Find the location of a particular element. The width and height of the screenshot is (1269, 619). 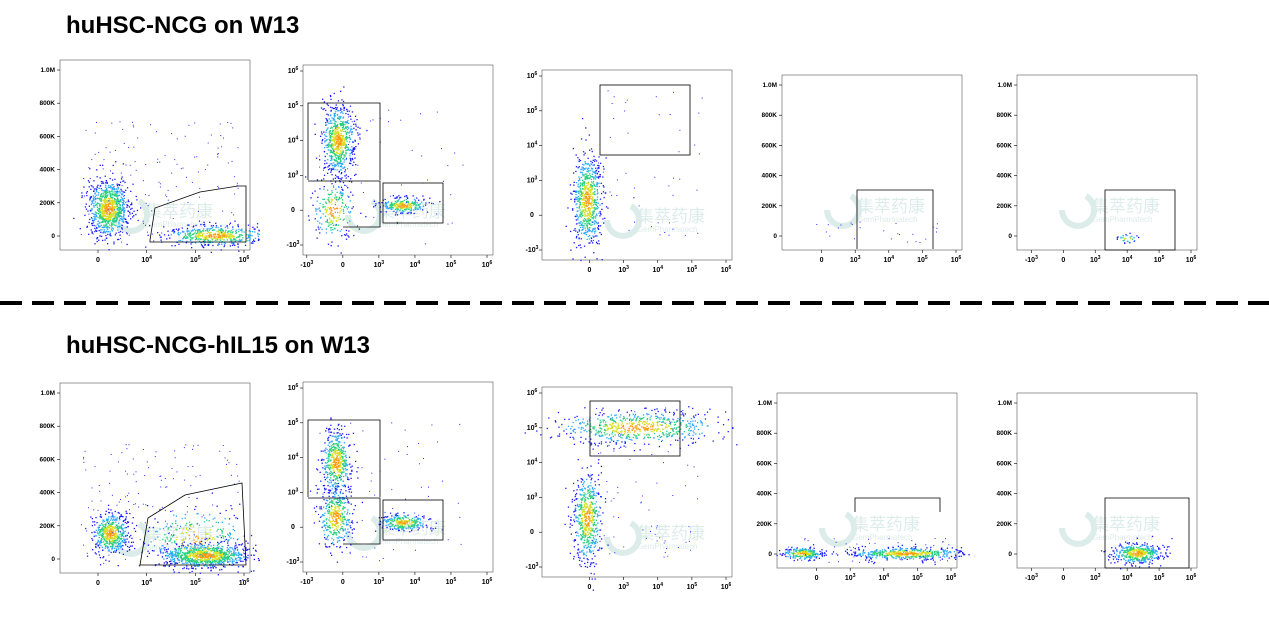

x-tick-label: 10⁶ is located at coordinates (1191, 259).